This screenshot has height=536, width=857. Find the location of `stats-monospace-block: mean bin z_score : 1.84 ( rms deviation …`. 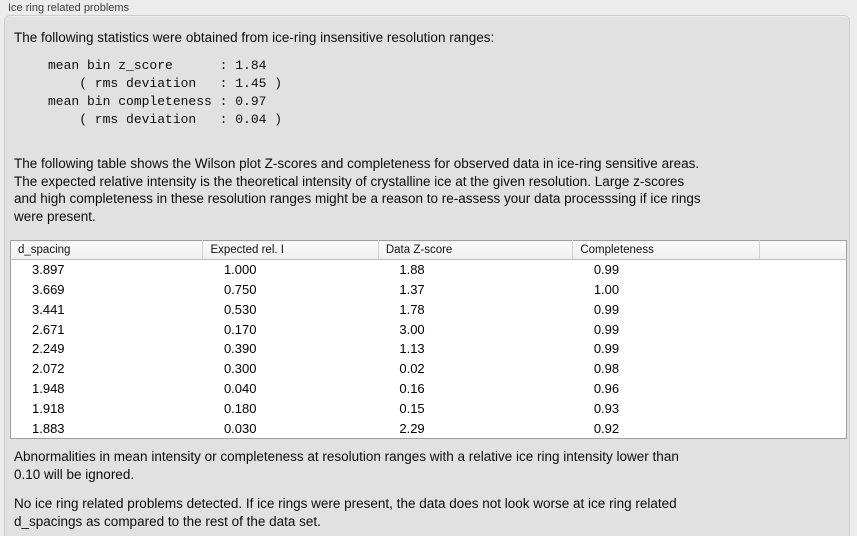

stats-monospace-block: mean bin z_score : 1.84 ( rms deviation … is located at coordinates (165, 92).